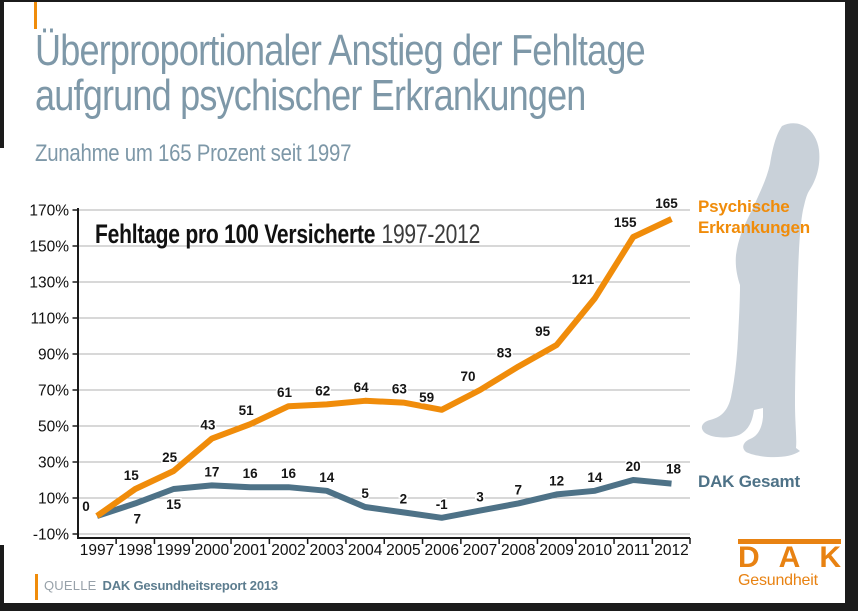  I want to click on x-axis-label: 2001, so click(250, 550).